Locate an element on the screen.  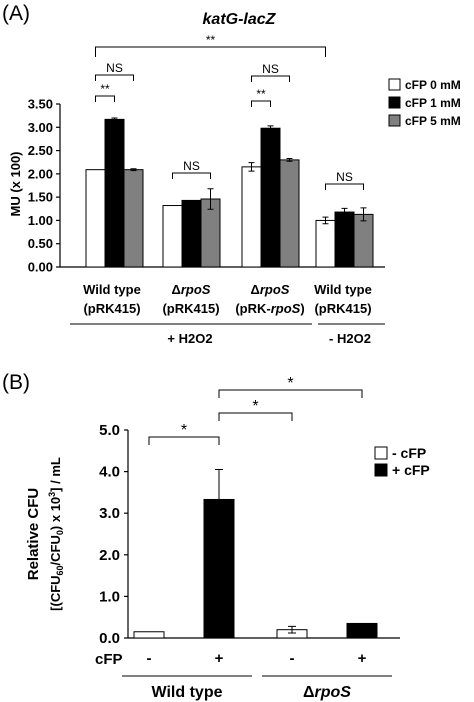
panel-b-label: (B) is located at coordinates (16, 382).